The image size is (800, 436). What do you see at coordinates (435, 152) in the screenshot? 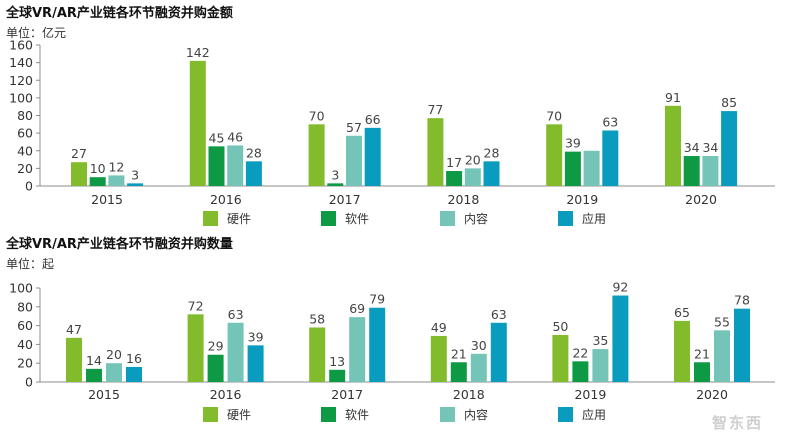
I see `bar-2018-硬件` at bounding box center [435, 152].